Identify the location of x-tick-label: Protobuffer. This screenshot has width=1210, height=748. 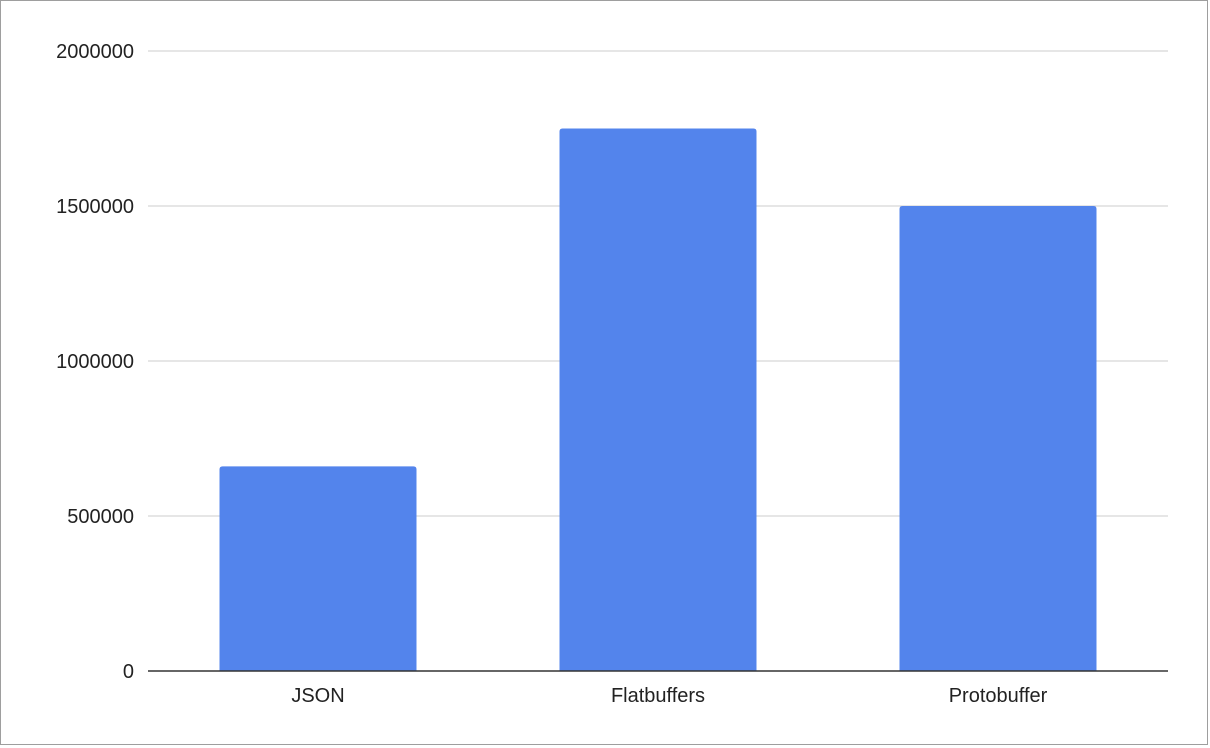
(998, 696).